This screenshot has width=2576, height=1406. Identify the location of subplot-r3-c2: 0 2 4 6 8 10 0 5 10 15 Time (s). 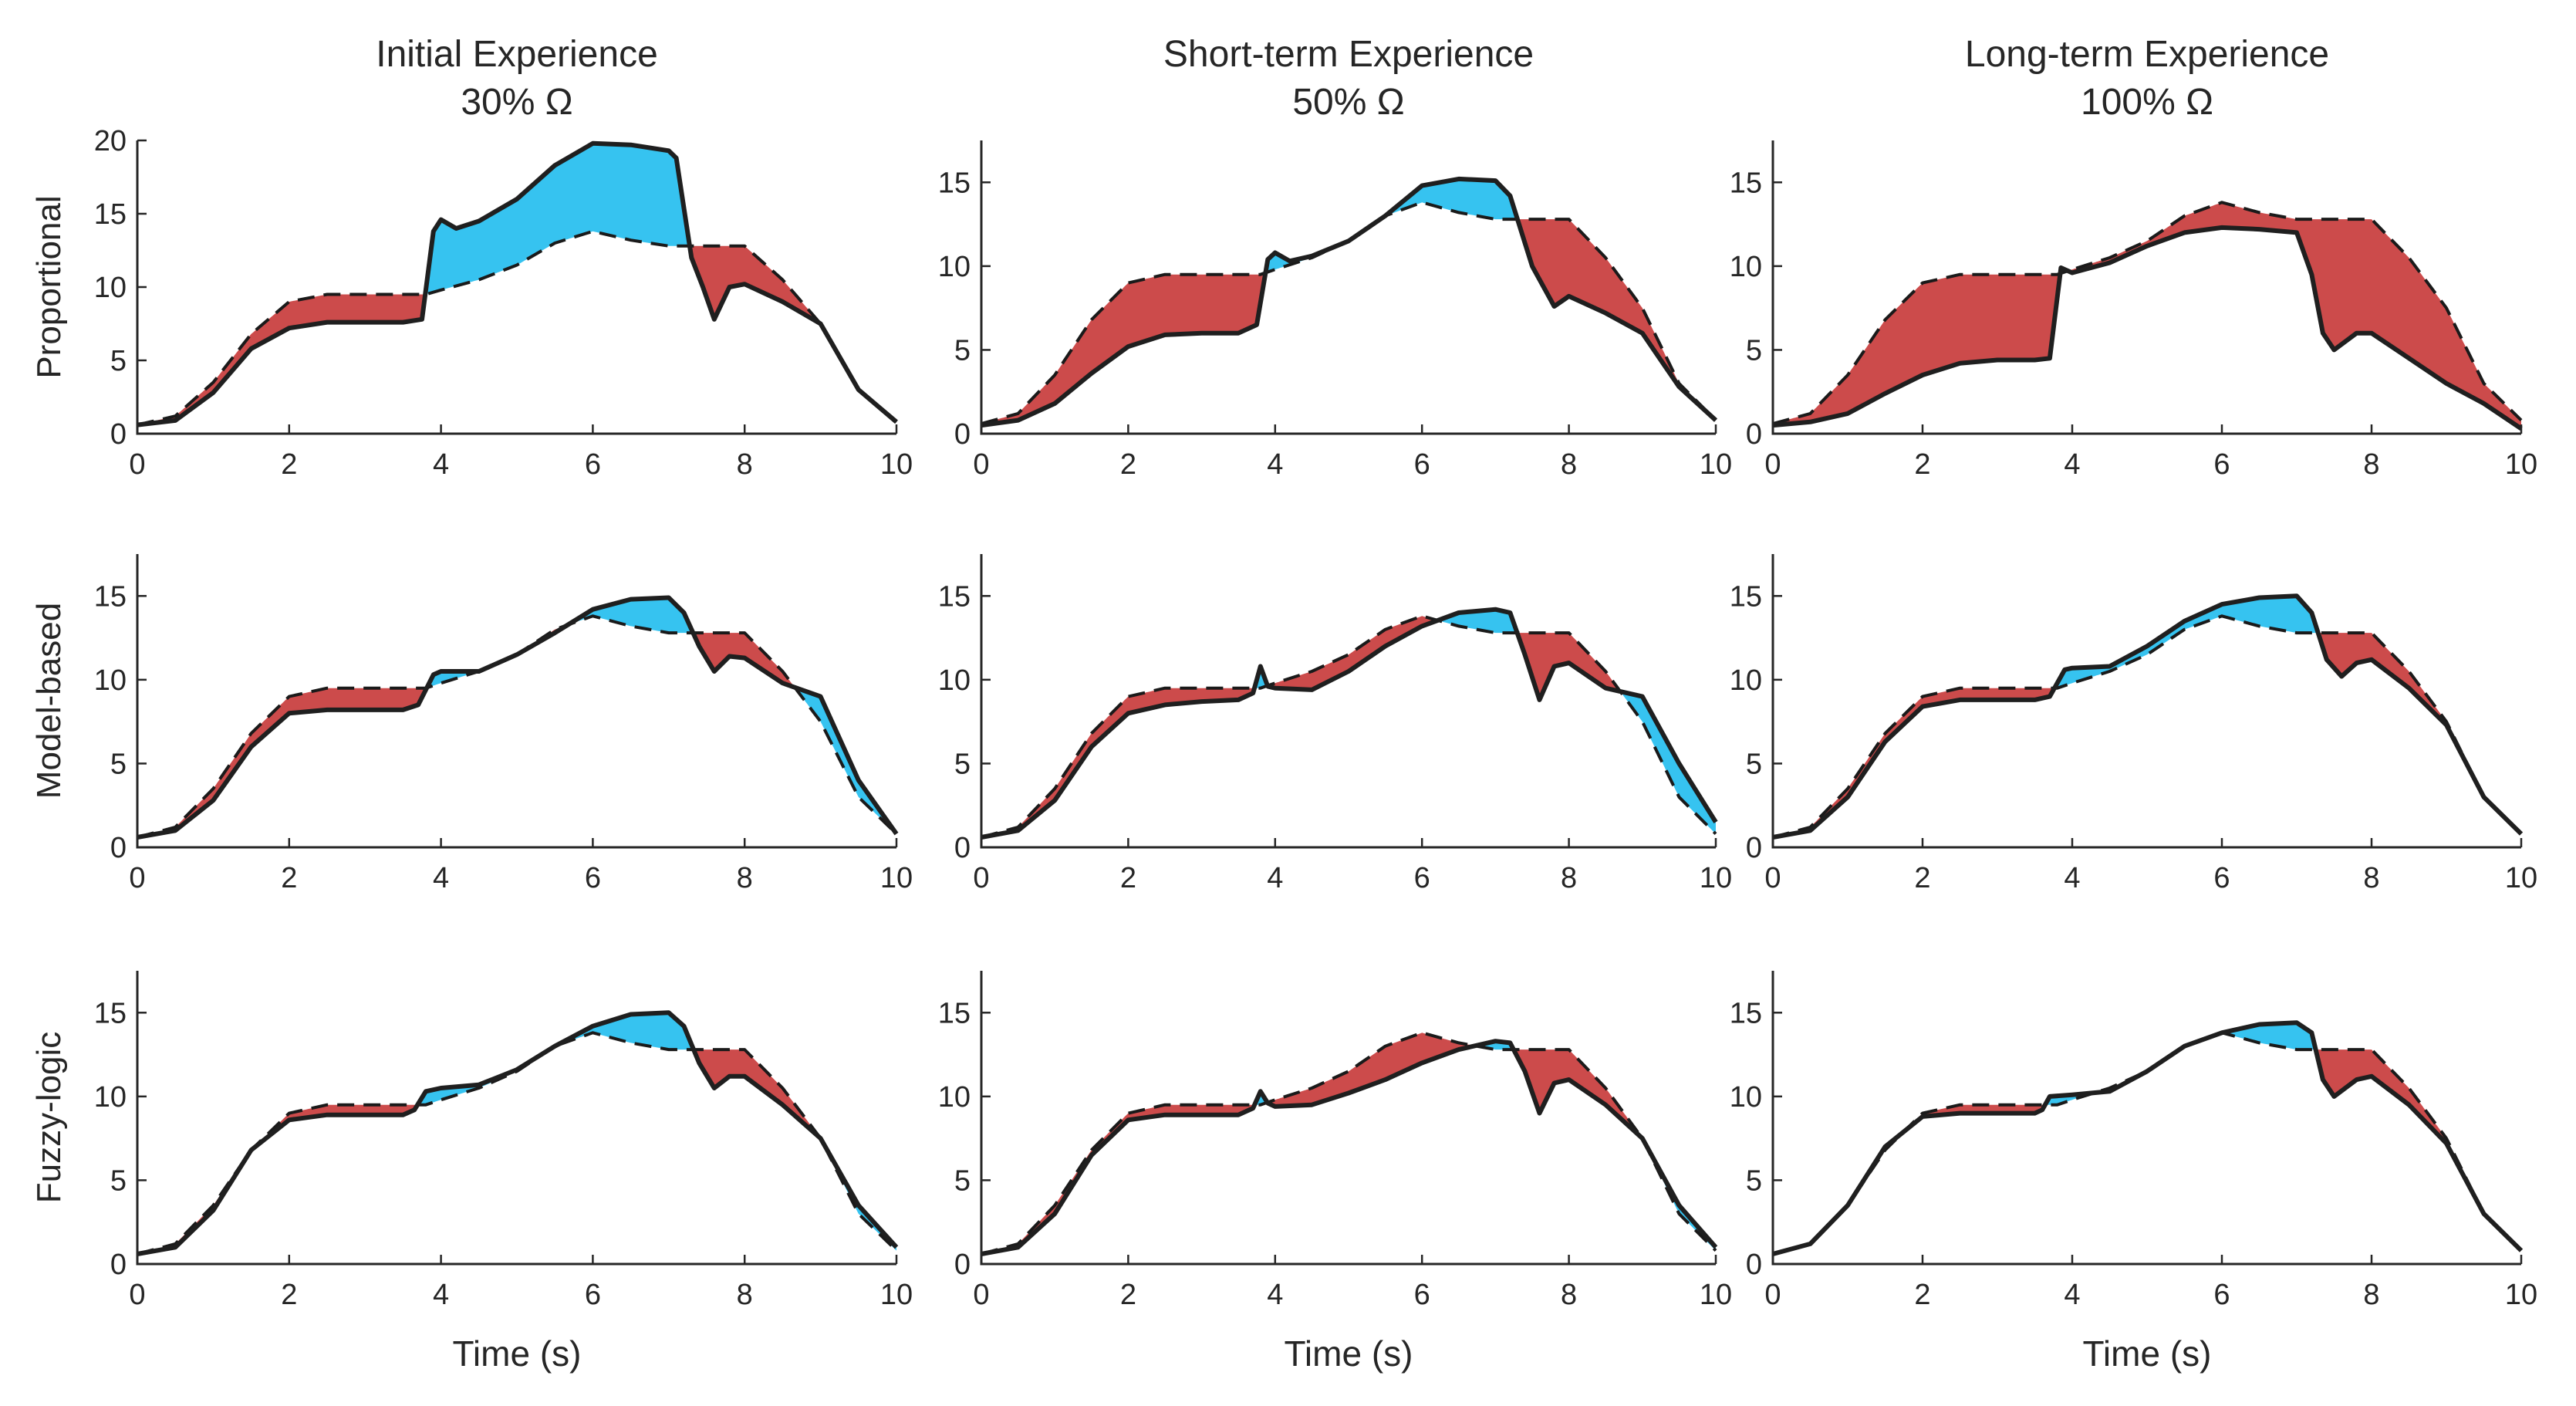
(1335, 1172).